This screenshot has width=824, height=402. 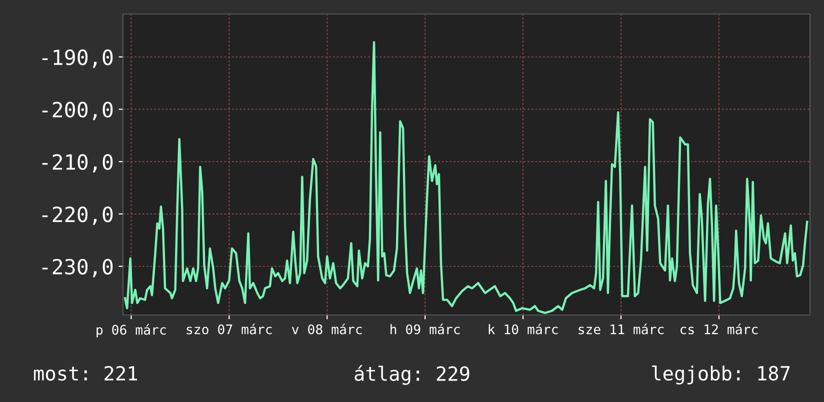 I want to click on x-tick-label: k 10 márc, so click(x=523, y=329).